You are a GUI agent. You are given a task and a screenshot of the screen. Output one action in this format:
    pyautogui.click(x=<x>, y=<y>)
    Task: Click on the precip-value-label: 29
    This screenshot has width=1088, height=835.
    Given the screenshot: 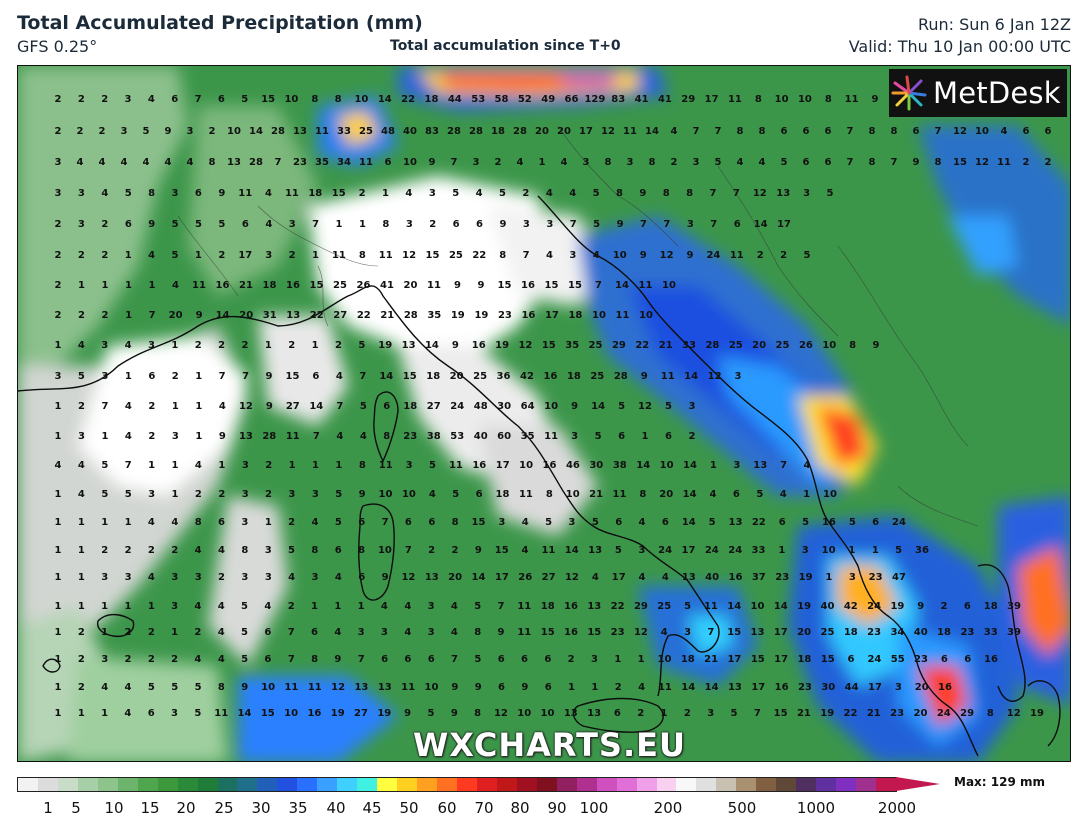 What is the action you would take?
    pyautogui.click(x=619, y=345)
    